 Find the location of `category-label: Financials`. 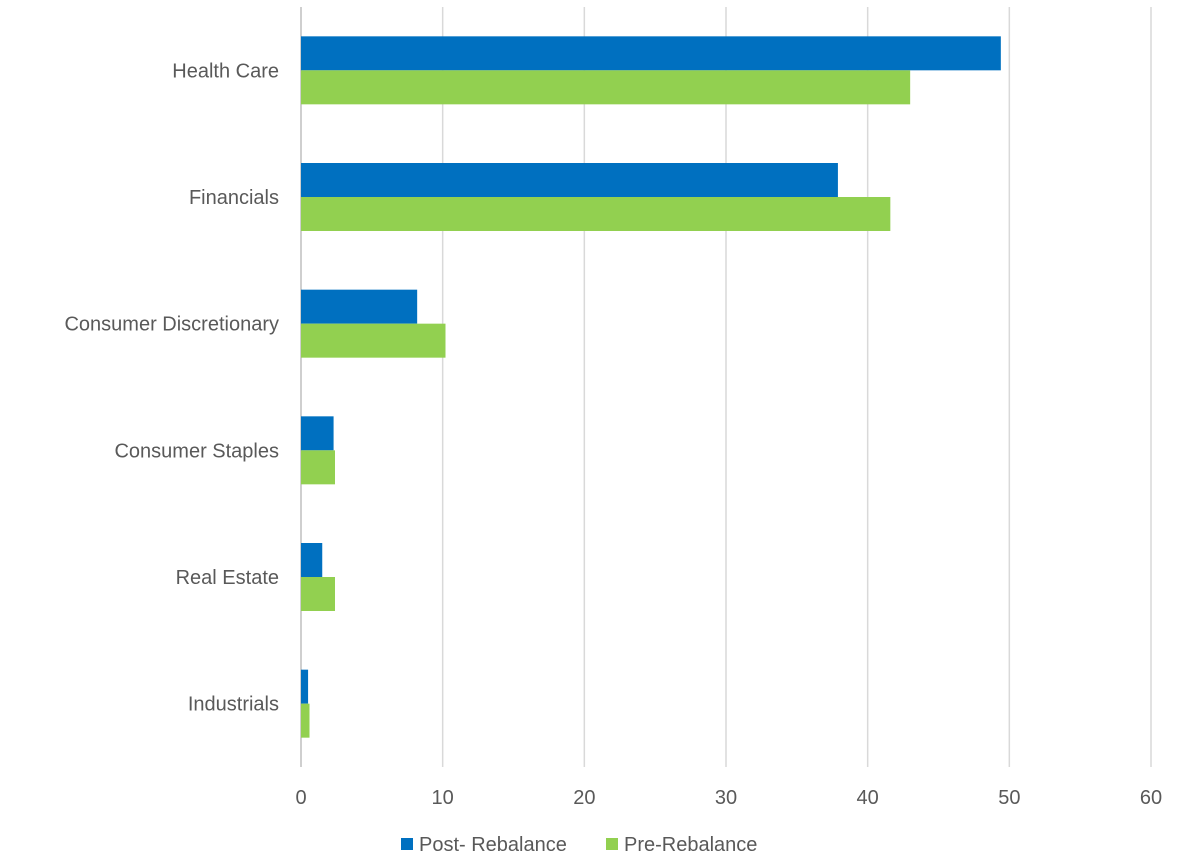

category-label: Financials is located at coordinates (234, 198).